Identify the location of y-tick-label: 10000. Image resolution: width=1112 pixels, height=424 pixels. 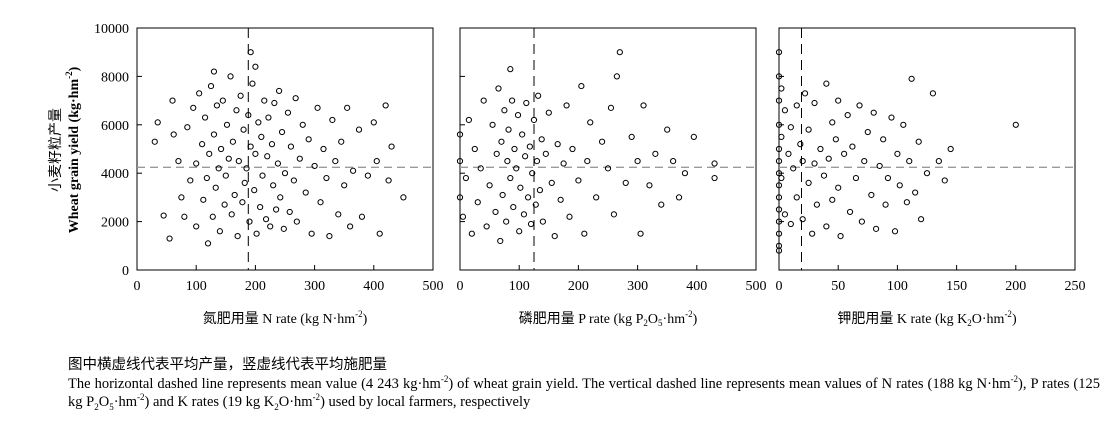
(111, 29).